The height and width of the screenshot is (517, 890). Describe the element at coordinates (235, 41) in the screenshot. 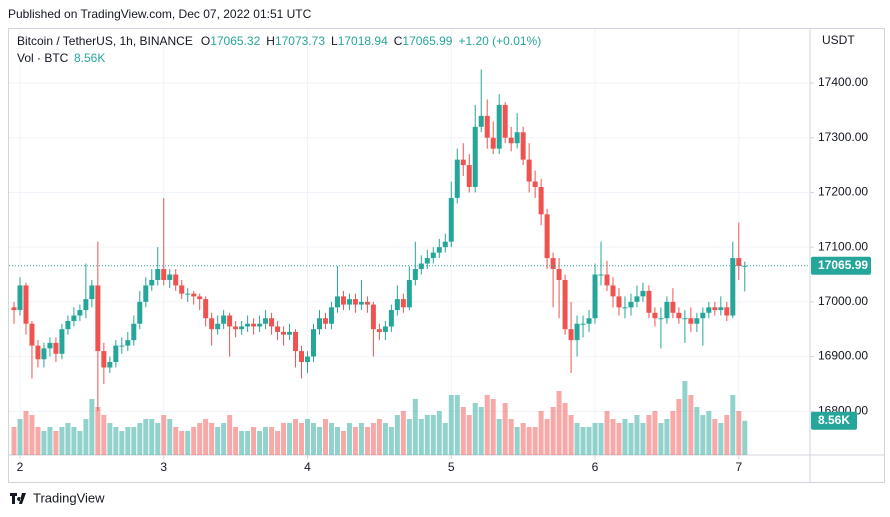

I see `ohlc-value: 17065.32` at that location.